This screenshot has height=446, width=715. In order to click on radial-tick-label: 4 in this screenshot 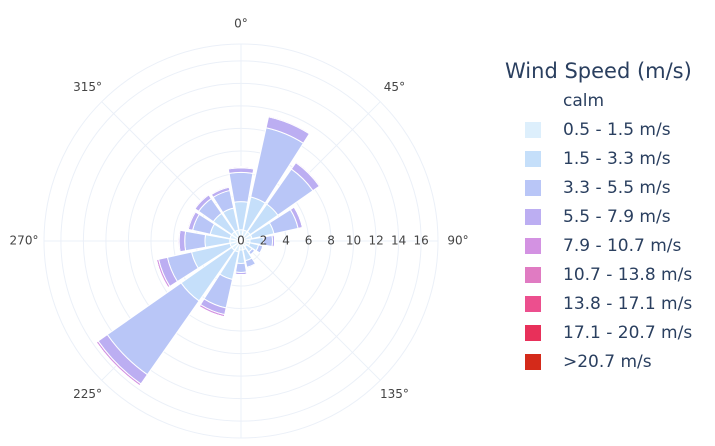, I will do `click(286, 241)`.